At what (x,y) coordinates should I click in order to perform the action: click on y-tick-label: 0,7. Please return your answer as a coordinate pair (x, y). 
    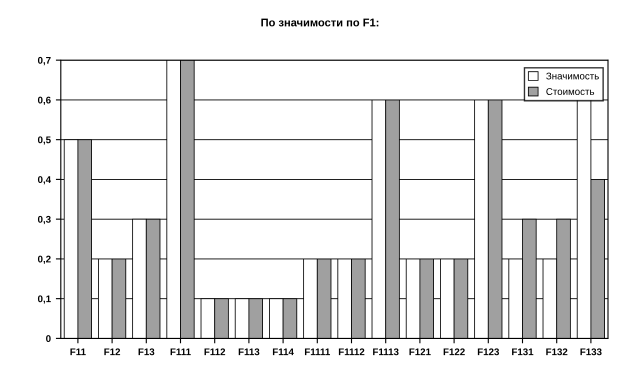
    Looking at the image, I should click on (44, 61).